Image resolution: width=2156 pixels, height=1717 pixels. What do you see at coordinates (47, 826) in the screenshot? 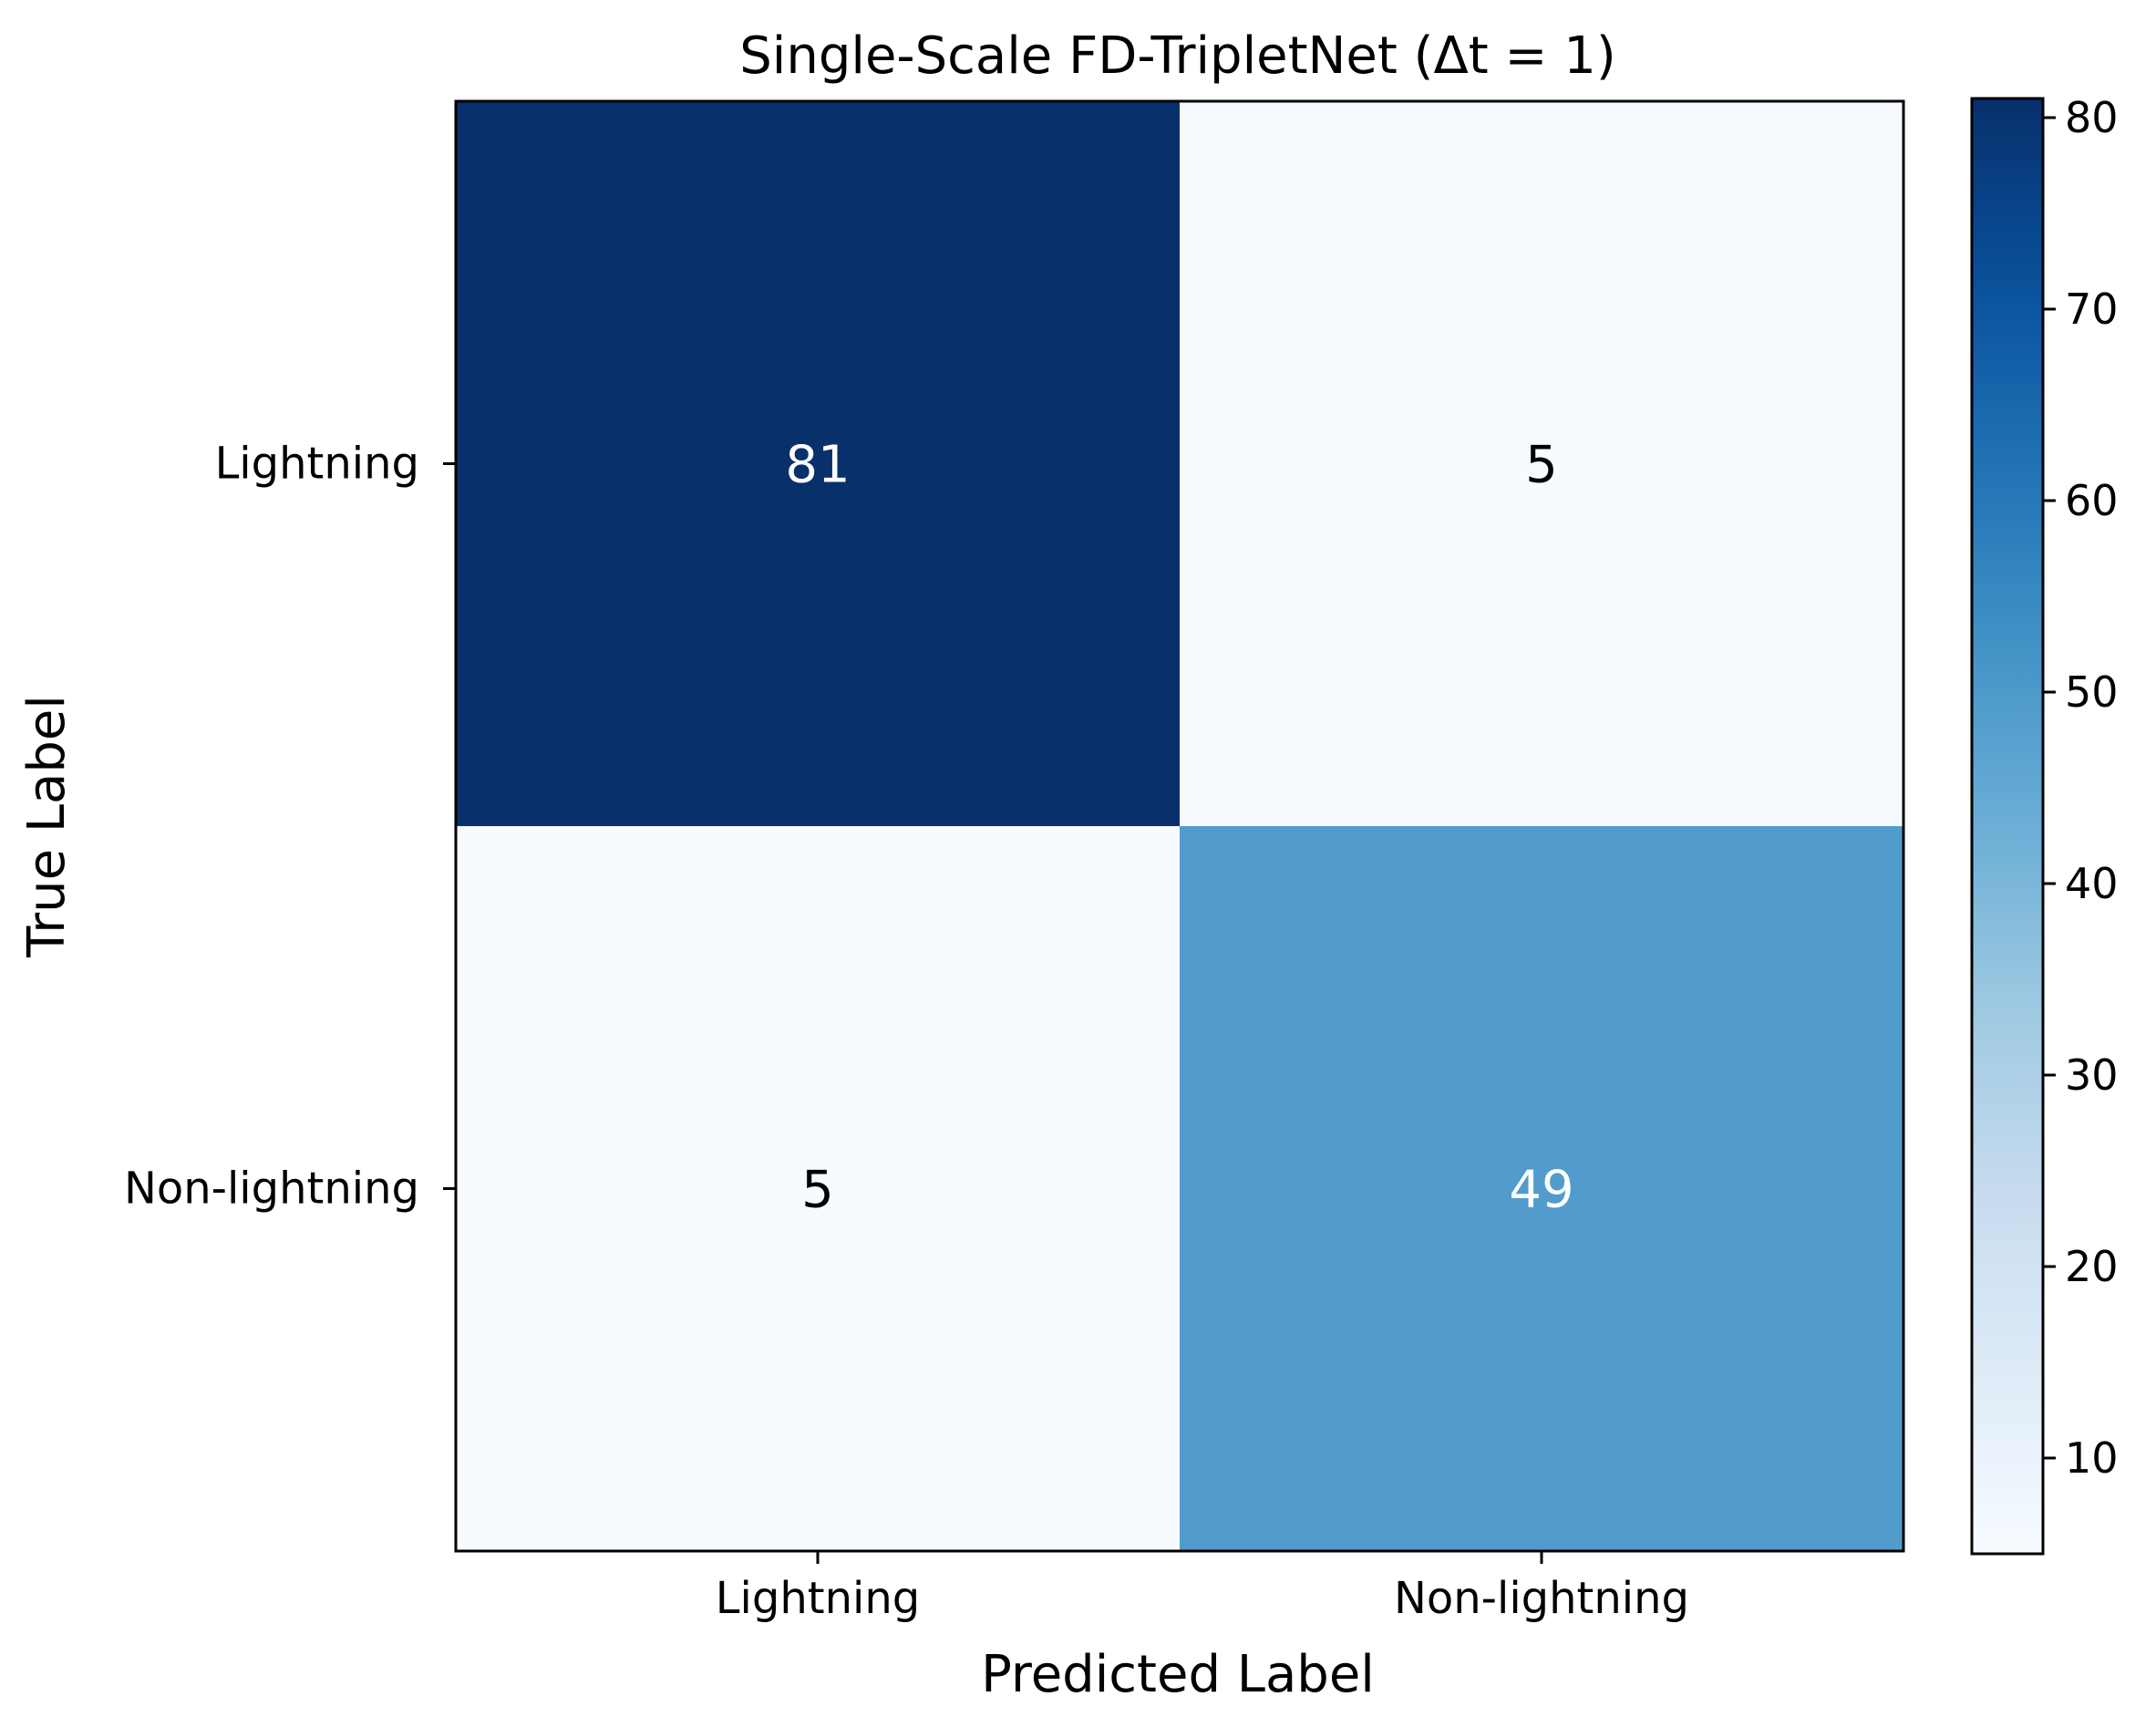
I see `y-axis-label: True Label` at bounding box center [47, 826].